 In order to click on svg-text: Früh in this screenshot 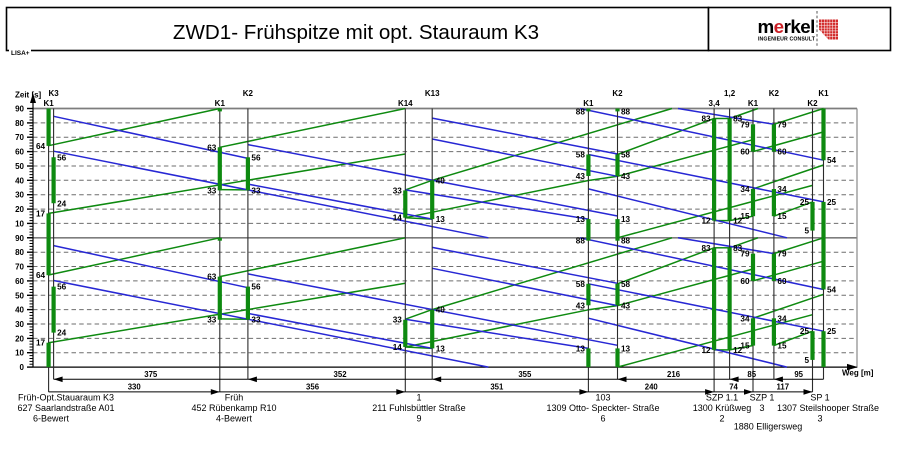, I will do `click(234, 397)`.